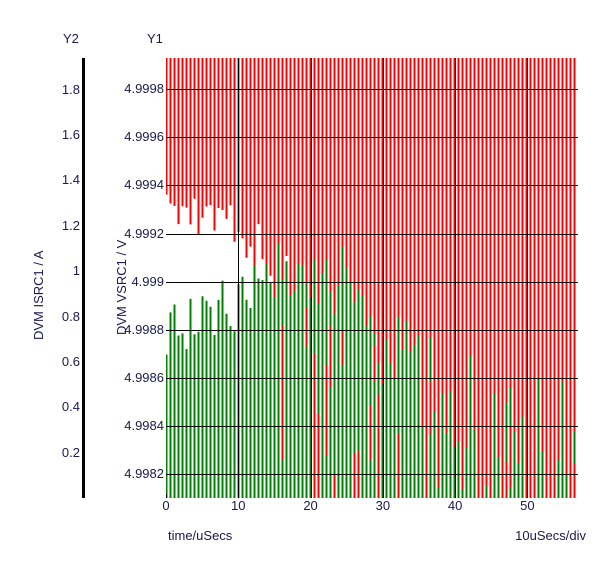 The width and height of the screenshot is (600, 563). I want to click on x-tick-label: 40, so click(455, 505).